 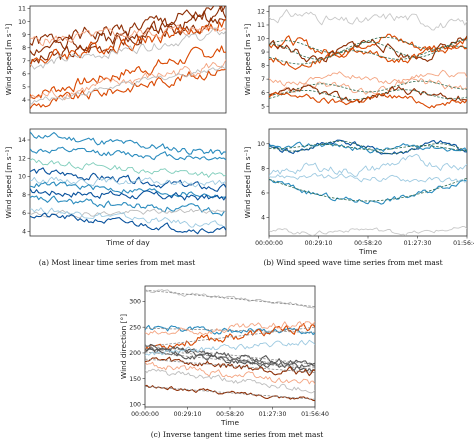 I want to click on panel-b-top: 5 6 7 8 9 10 11 12 Wind speed [m s⁻¹], so click(x=355, y=59).